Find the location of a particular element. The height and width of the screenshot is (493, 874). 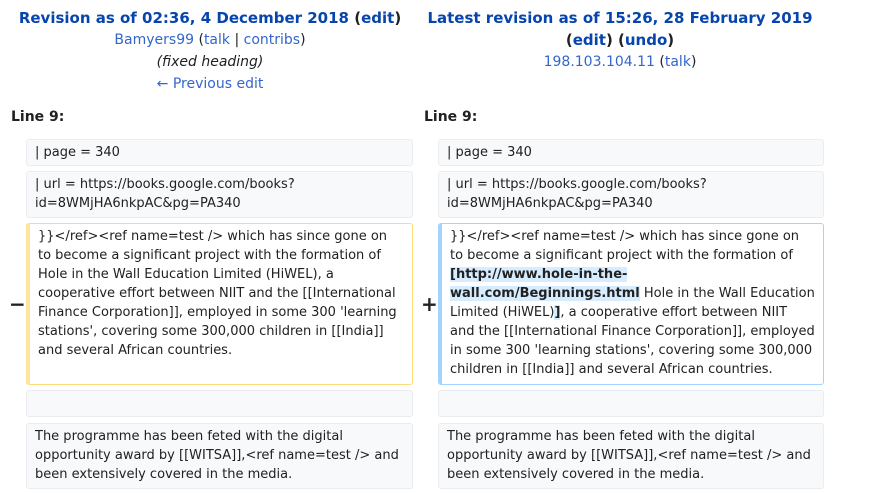

context-cell-left: | page = 340 is located at coordinates (219, 152).